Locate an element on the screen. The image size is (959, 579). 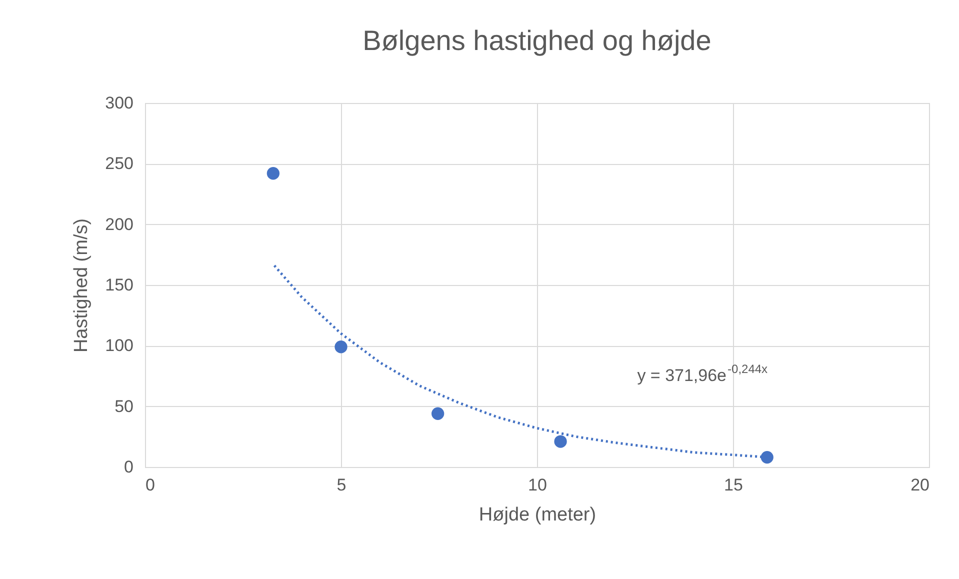
x-tick-label: 20 is located at coordinates (920, 485).